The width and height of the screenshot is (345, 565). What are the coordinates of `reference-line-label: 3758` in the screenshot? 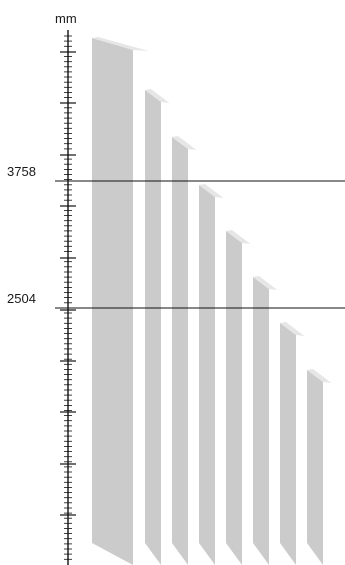 It's located at (21, 171).